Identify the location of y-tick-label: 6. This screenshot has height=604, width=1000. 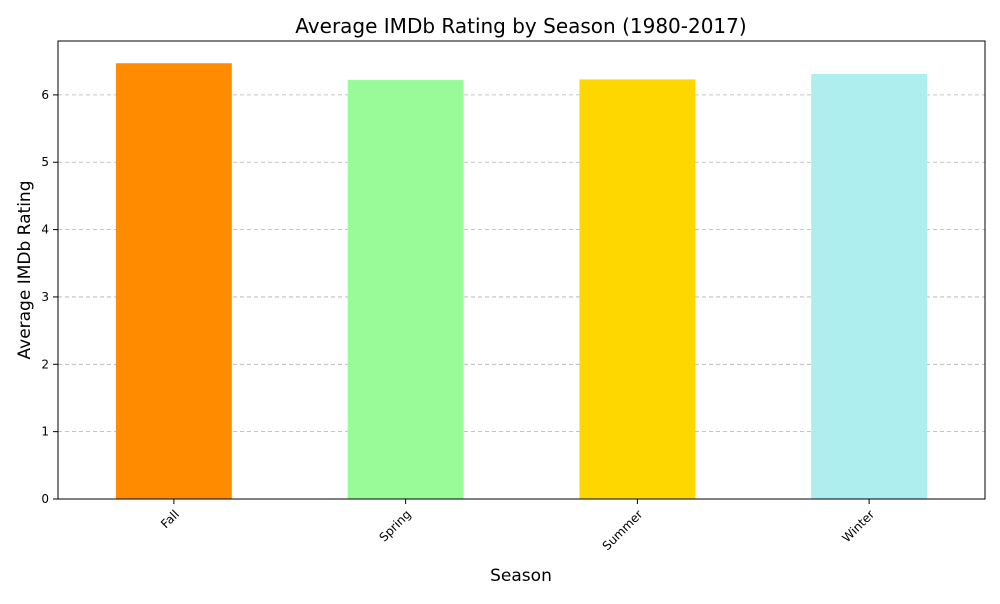
(45, 95).